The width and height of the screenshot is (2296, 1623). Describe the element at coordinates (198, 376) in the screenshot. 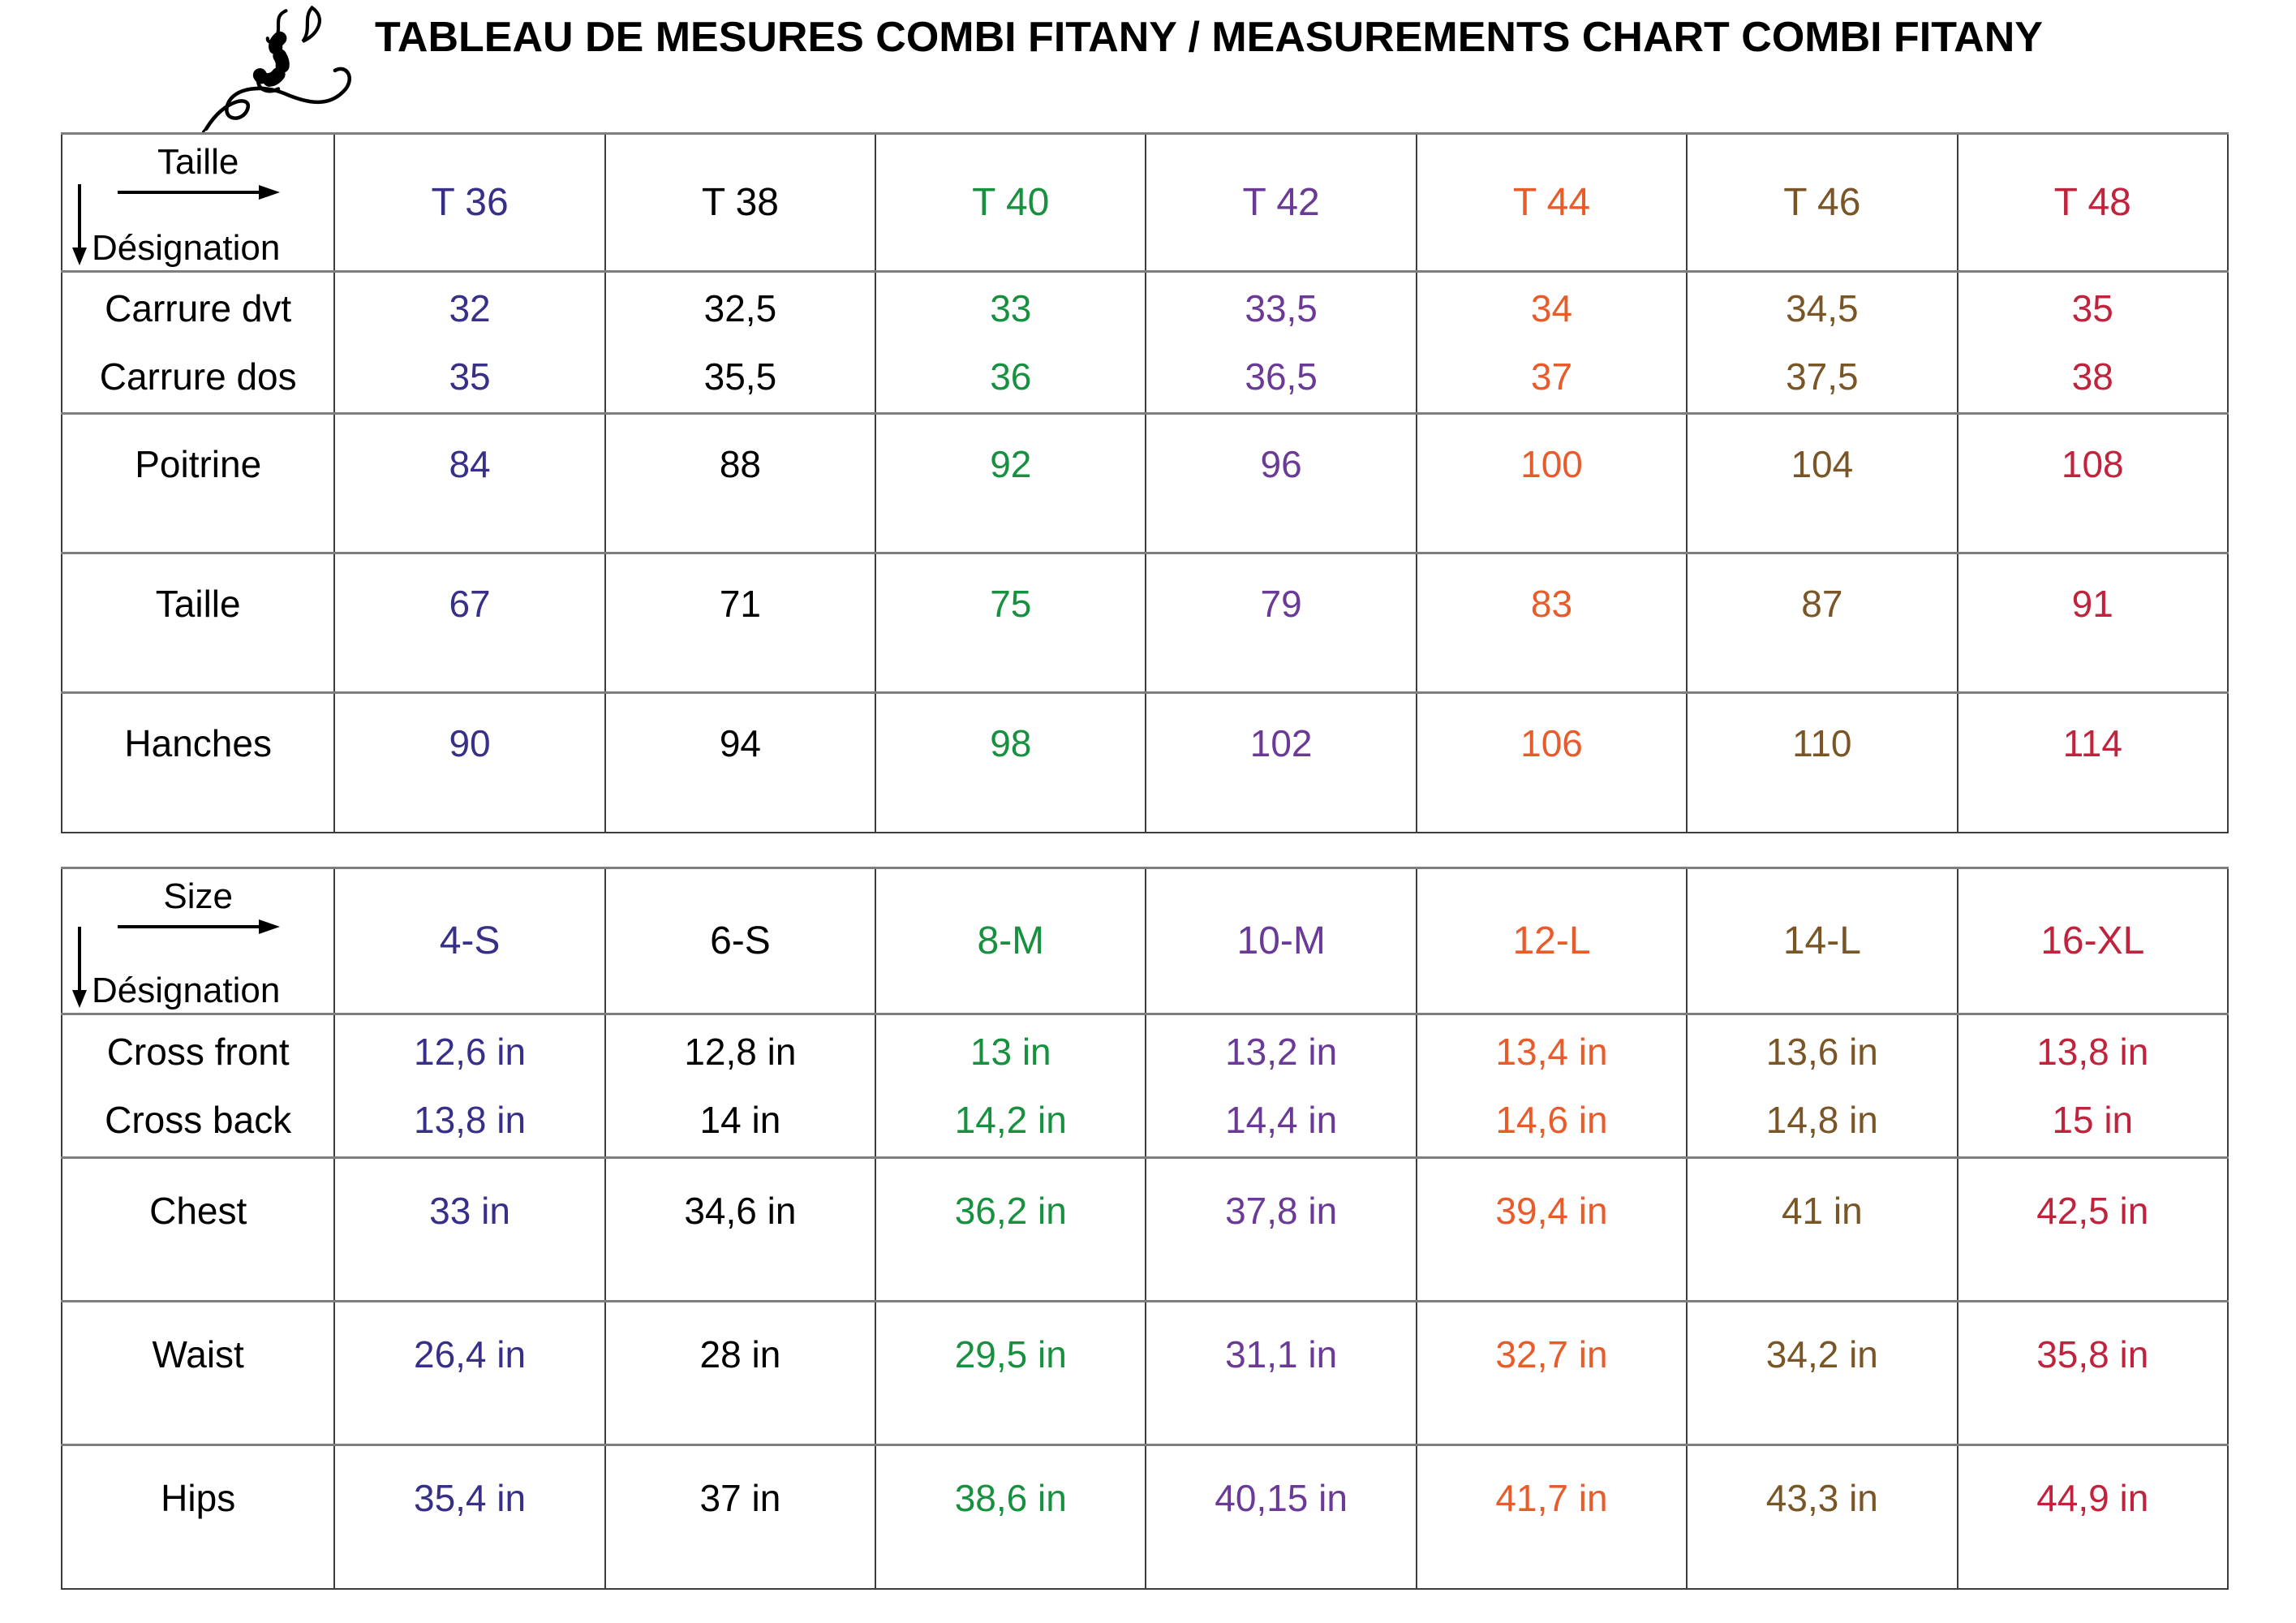

I see `row-label: Carrure dos` at that location.